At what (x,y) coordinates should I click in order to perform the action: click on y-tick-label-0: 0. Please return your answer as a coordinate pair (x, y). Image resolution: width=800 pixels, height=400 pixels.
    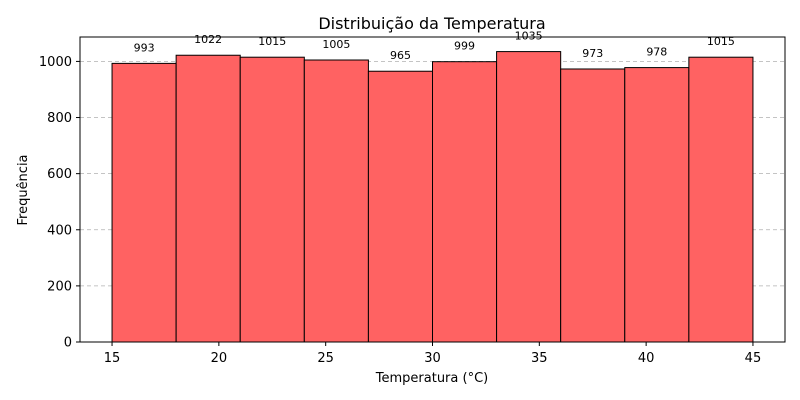
    Looking at the image, I should click on (68, 343).